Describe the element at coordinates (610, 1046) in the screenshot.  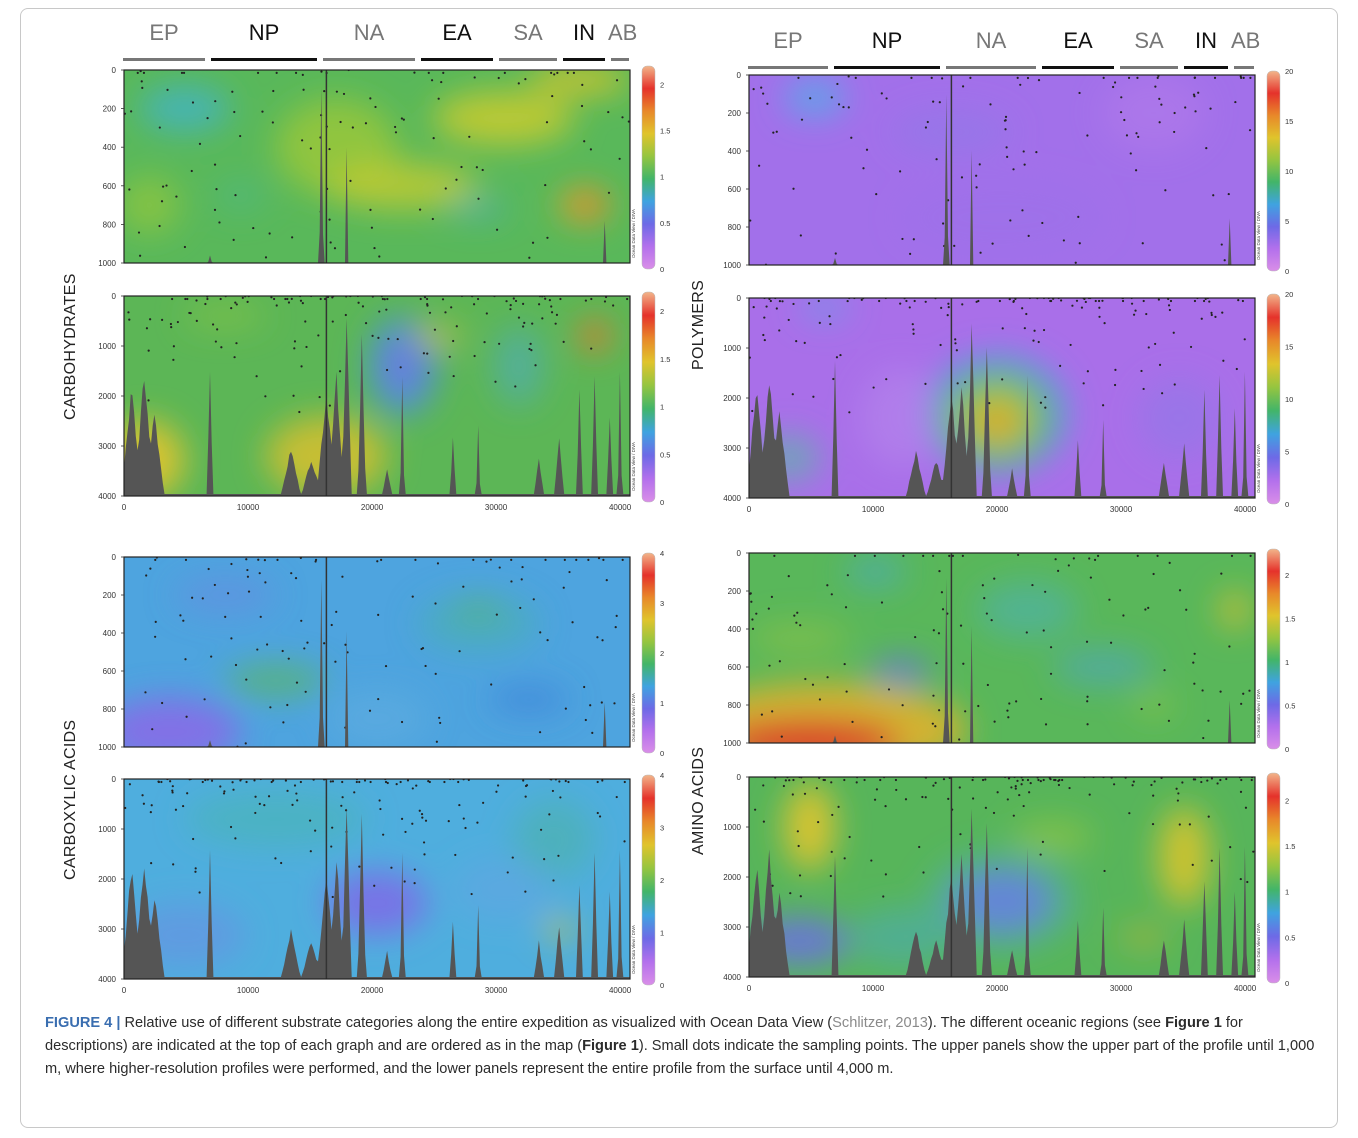
I see `caption-figure-ref-2: Figure 1` at that location.